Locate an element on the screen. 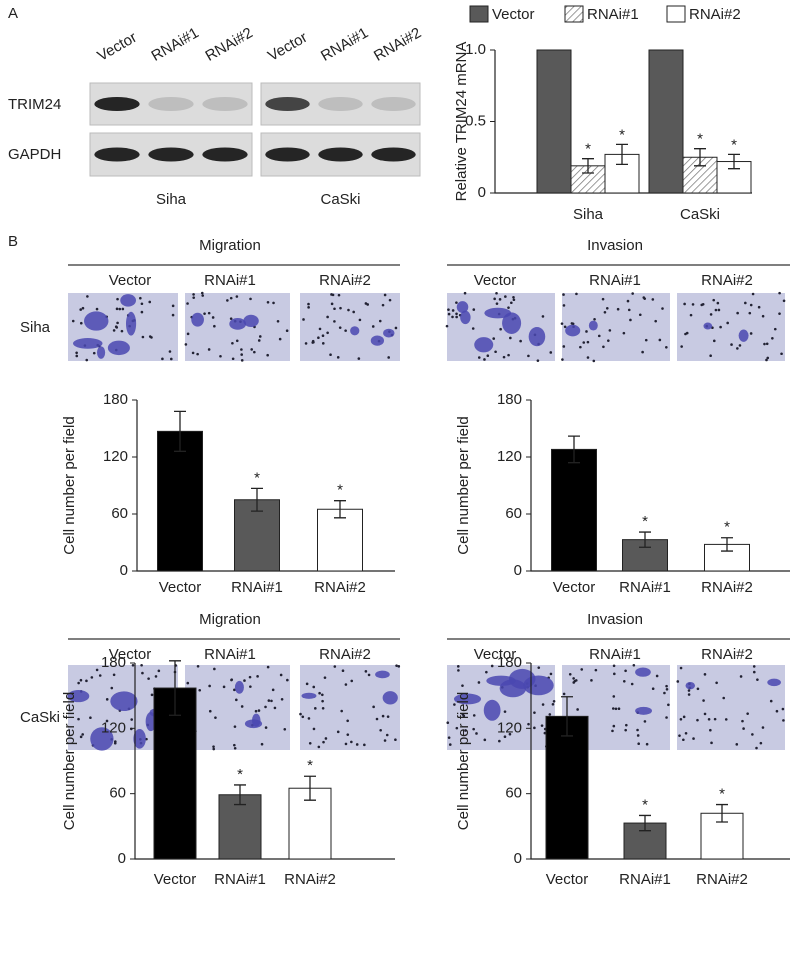 This screenshot has height=975, width=792. x-tick-label: Siha is located at coordinates (588, 214).